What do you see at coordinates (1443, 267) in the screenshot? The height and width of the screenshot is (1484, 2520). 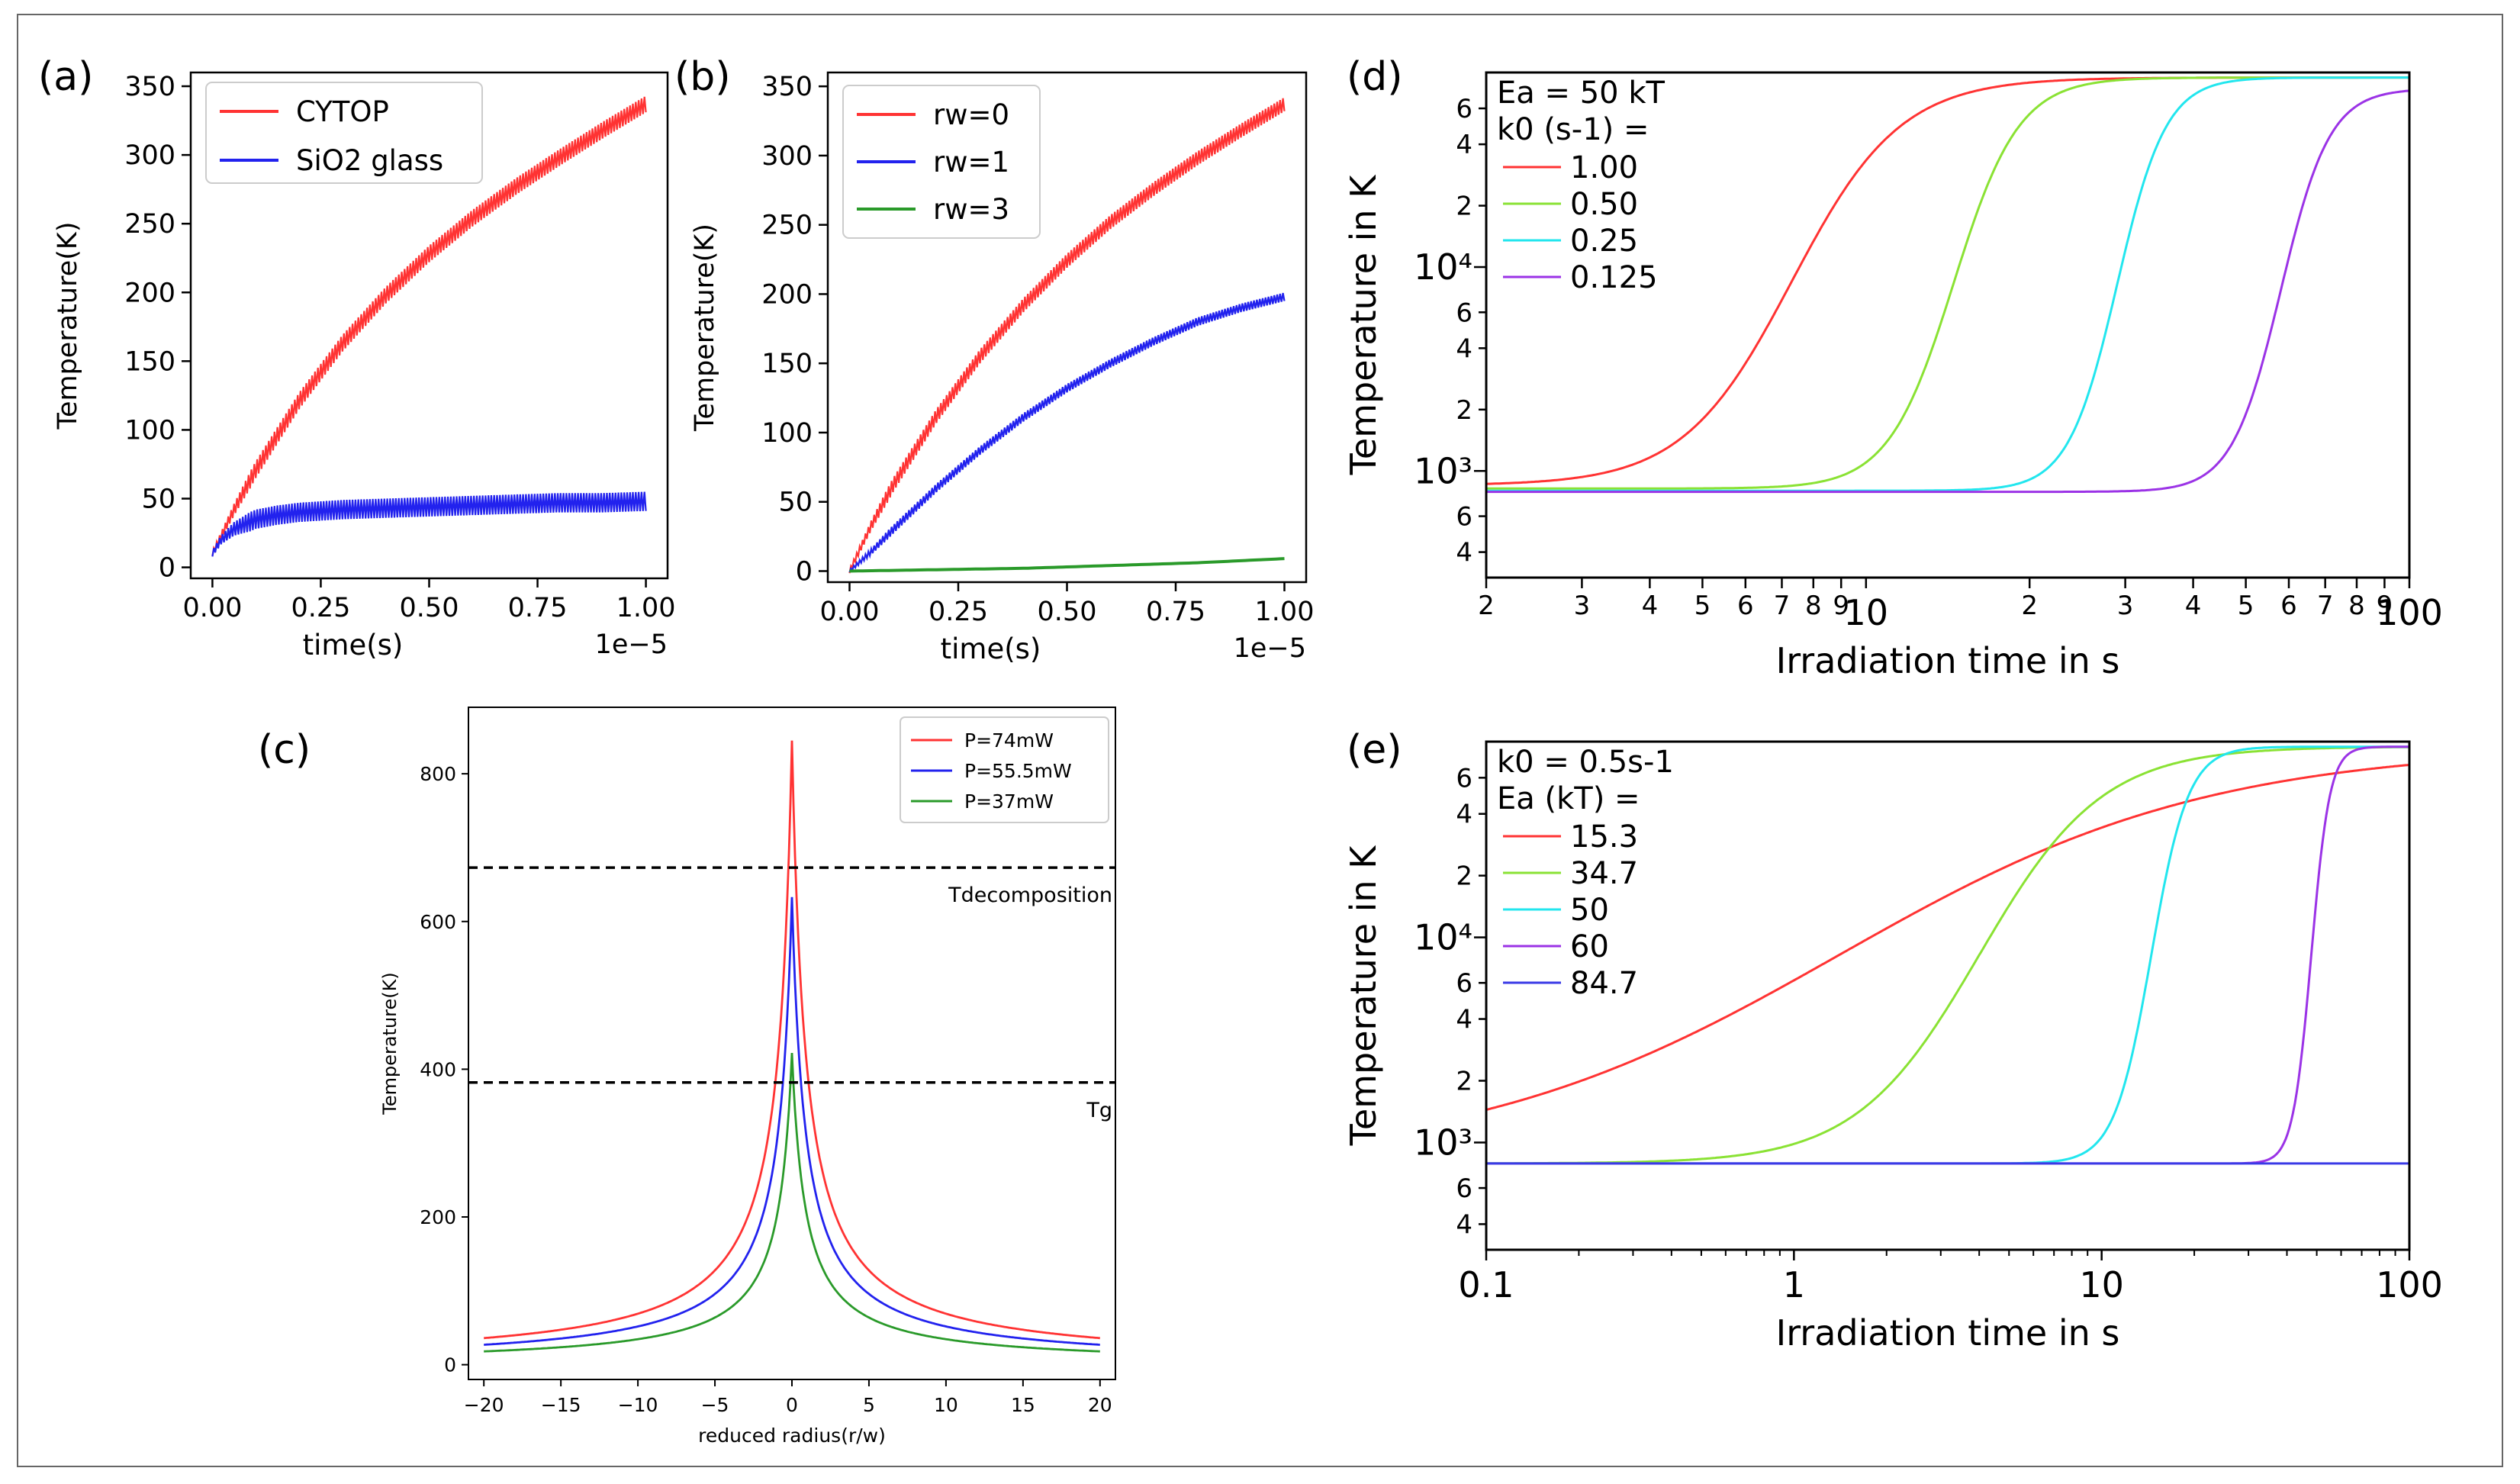 I see `y-tick-label: 10⁴` at bounding box center [1443, 267].